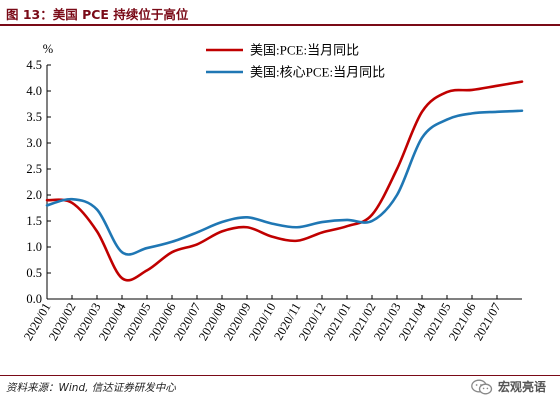 The height and width of the screenshot is (403, 560). I want to click on y-tick-label: 3.5, so click(34, 117).